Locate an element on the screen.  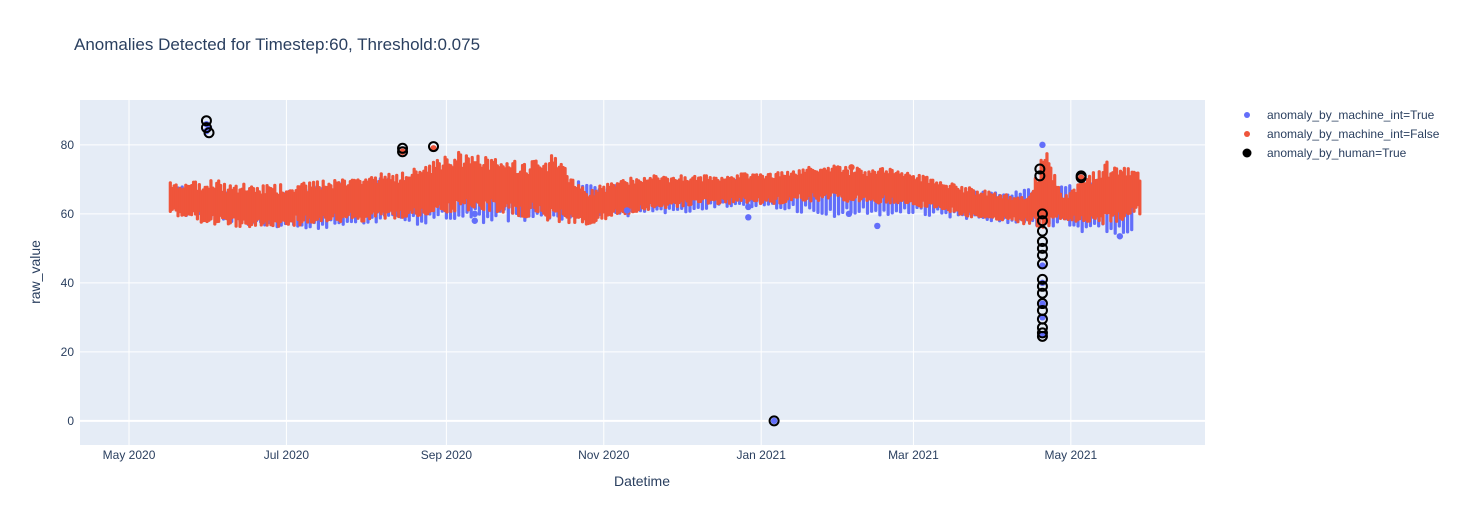
x-tick-label: Jul 2020 is located at coordinates (287, 455).